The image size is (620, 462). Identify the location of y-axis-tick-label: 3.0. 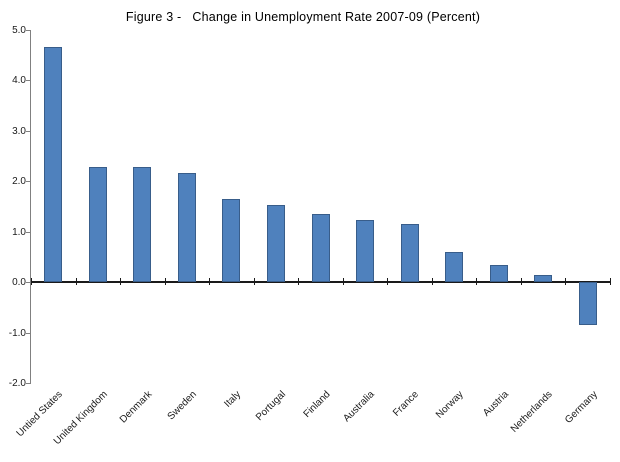
(19, 131).